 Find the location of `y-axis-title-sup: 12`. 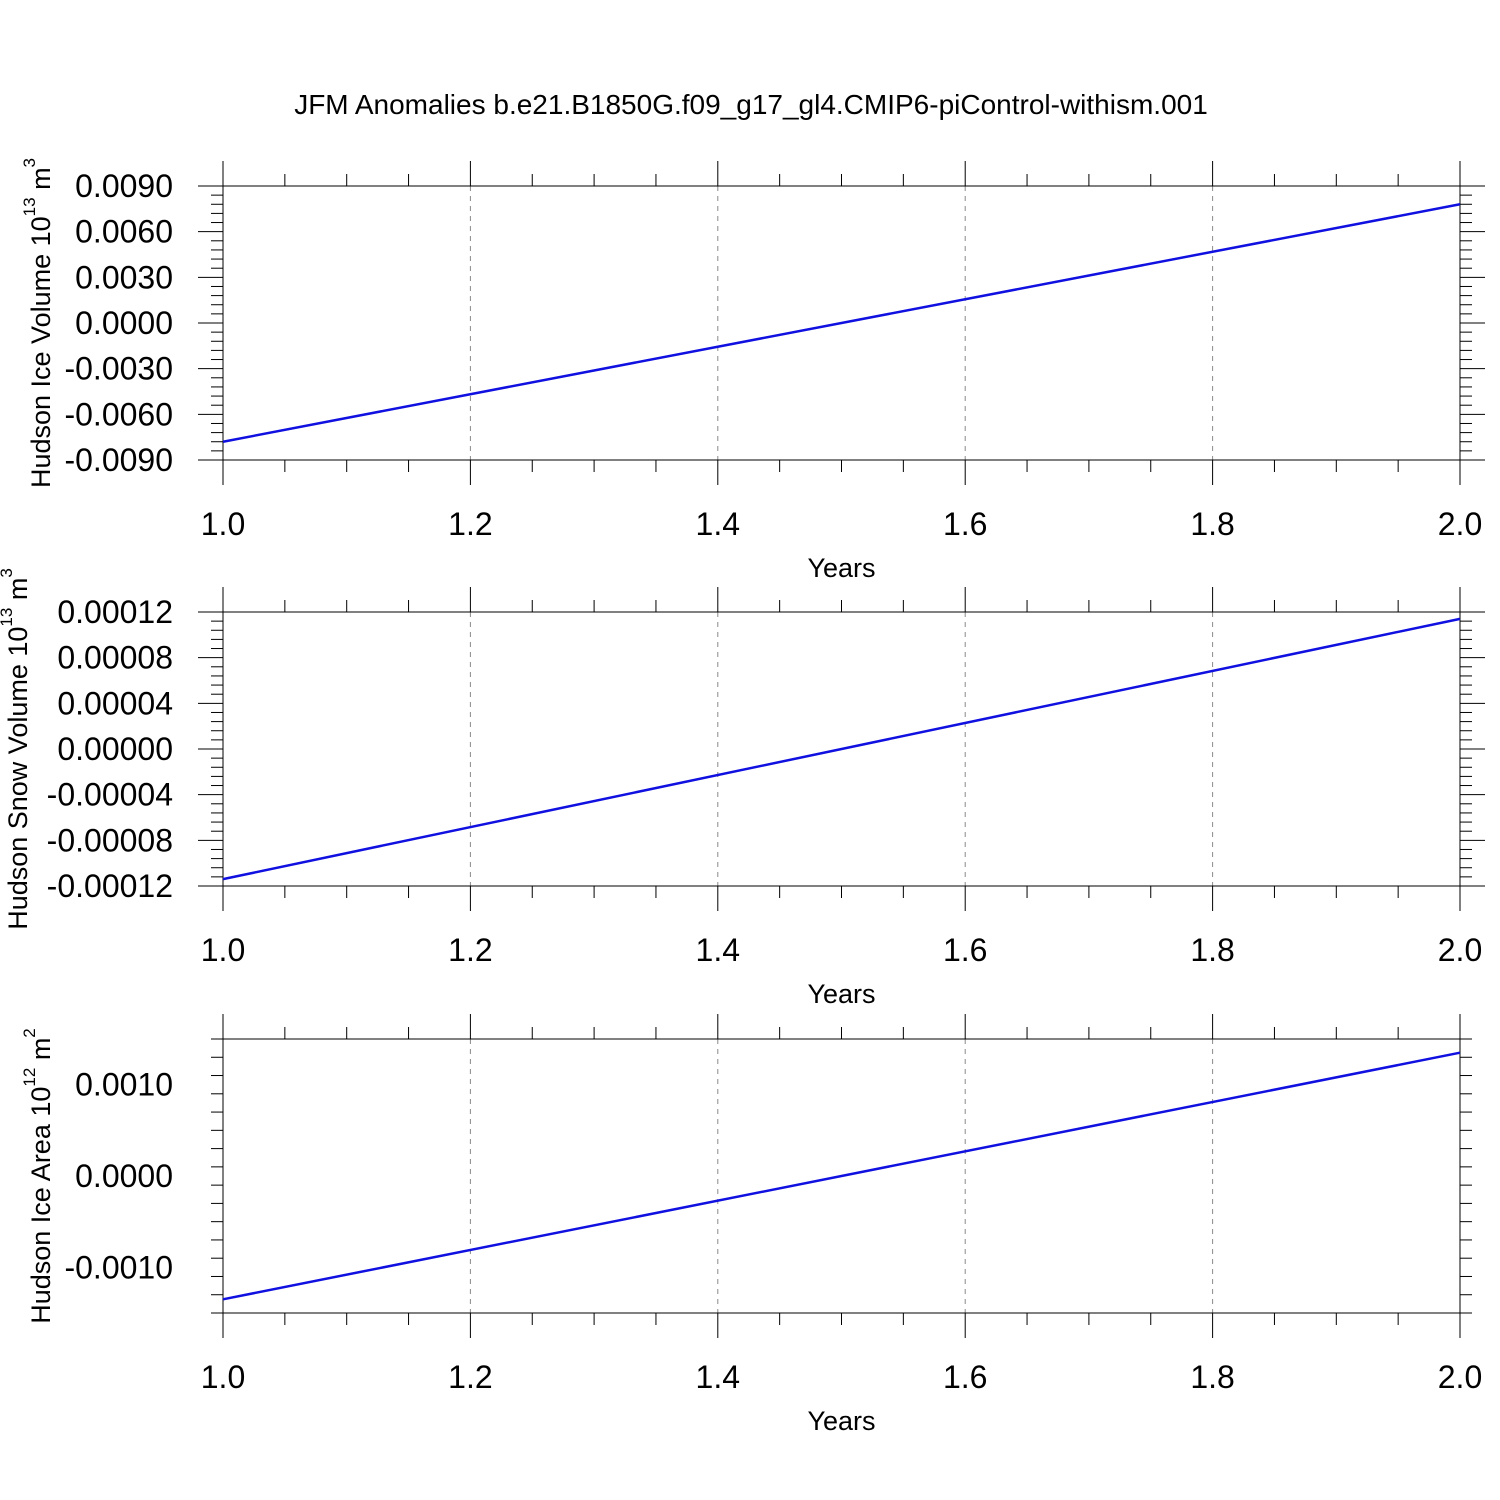

y-axis-title-sup: 12 is located at coordinates (29, 1077).